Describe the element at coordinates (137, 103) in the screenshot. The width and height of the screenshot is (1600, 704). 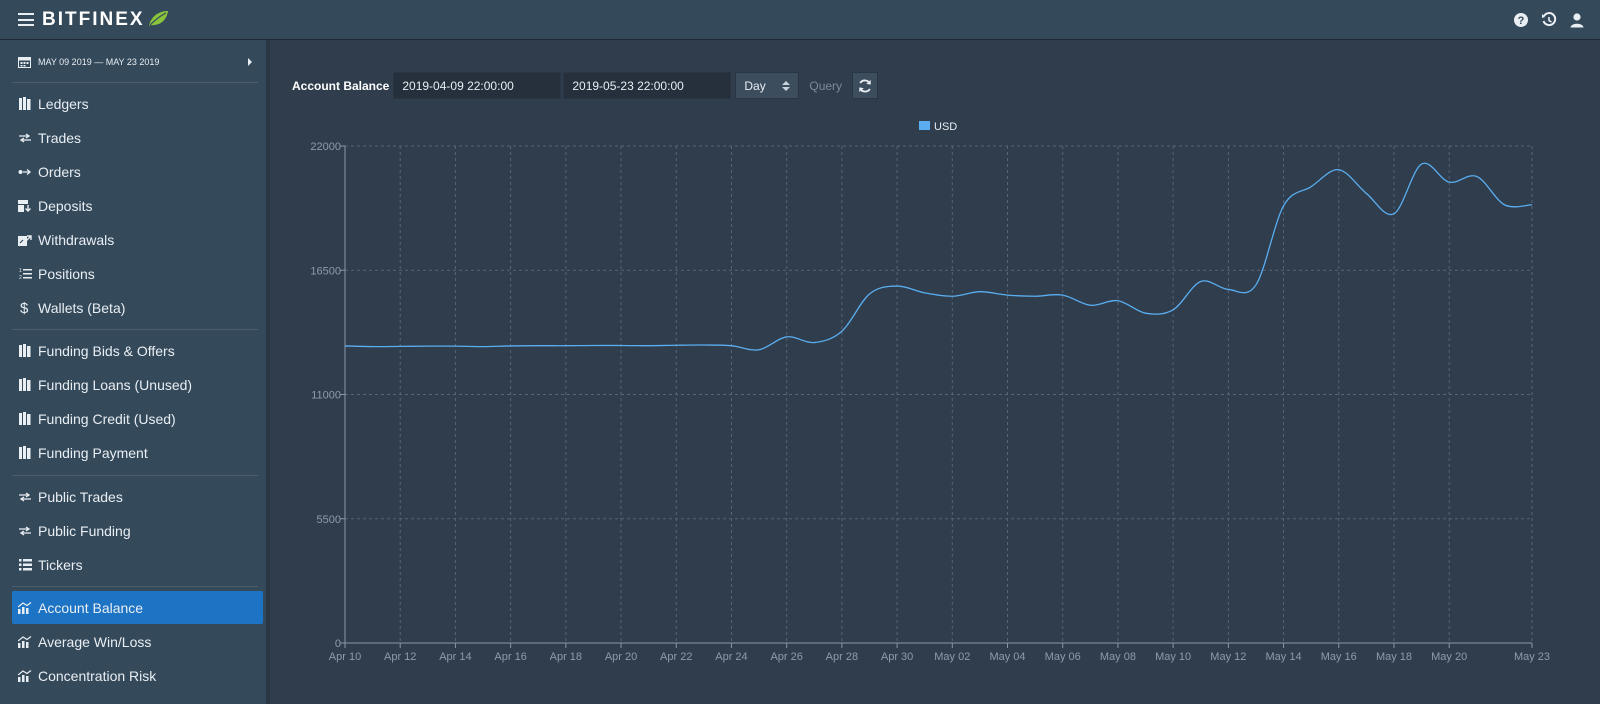
I see `sidebar-item-ledgers: Ledgers` at that location.